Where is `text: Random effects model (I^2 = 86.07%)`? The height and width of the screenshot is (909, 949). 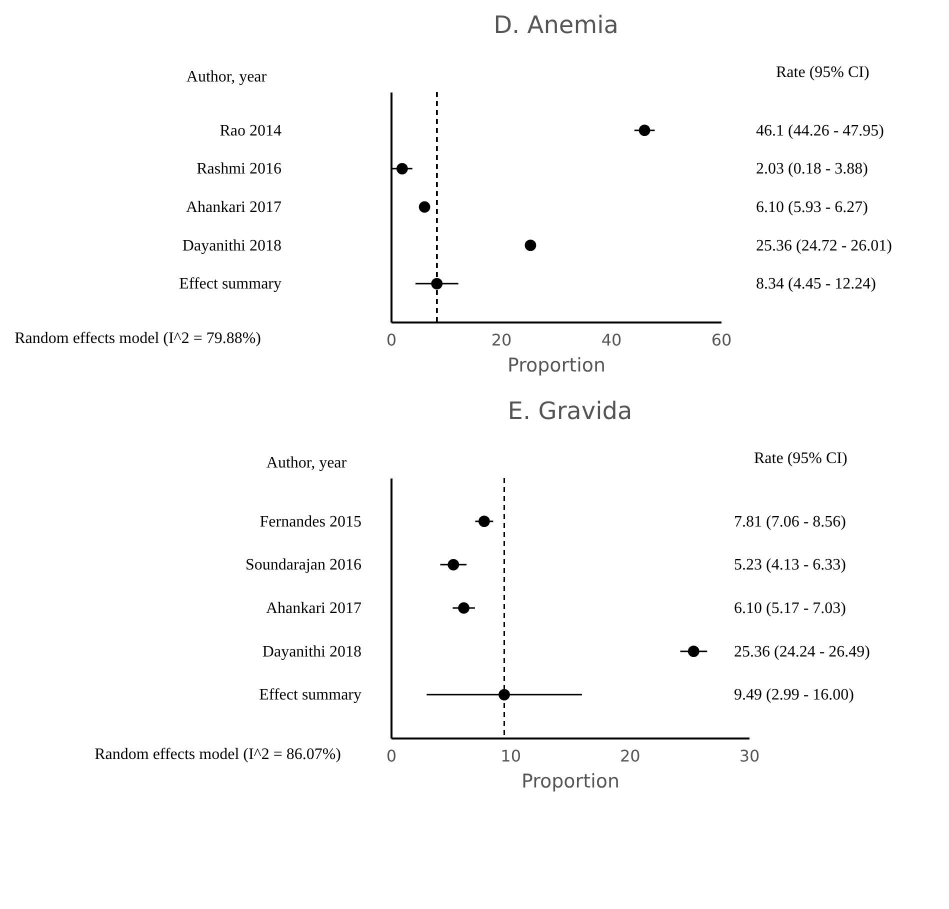
text: Random effects model (I^2 = 86.07%) is located at coordinates (217, 754).